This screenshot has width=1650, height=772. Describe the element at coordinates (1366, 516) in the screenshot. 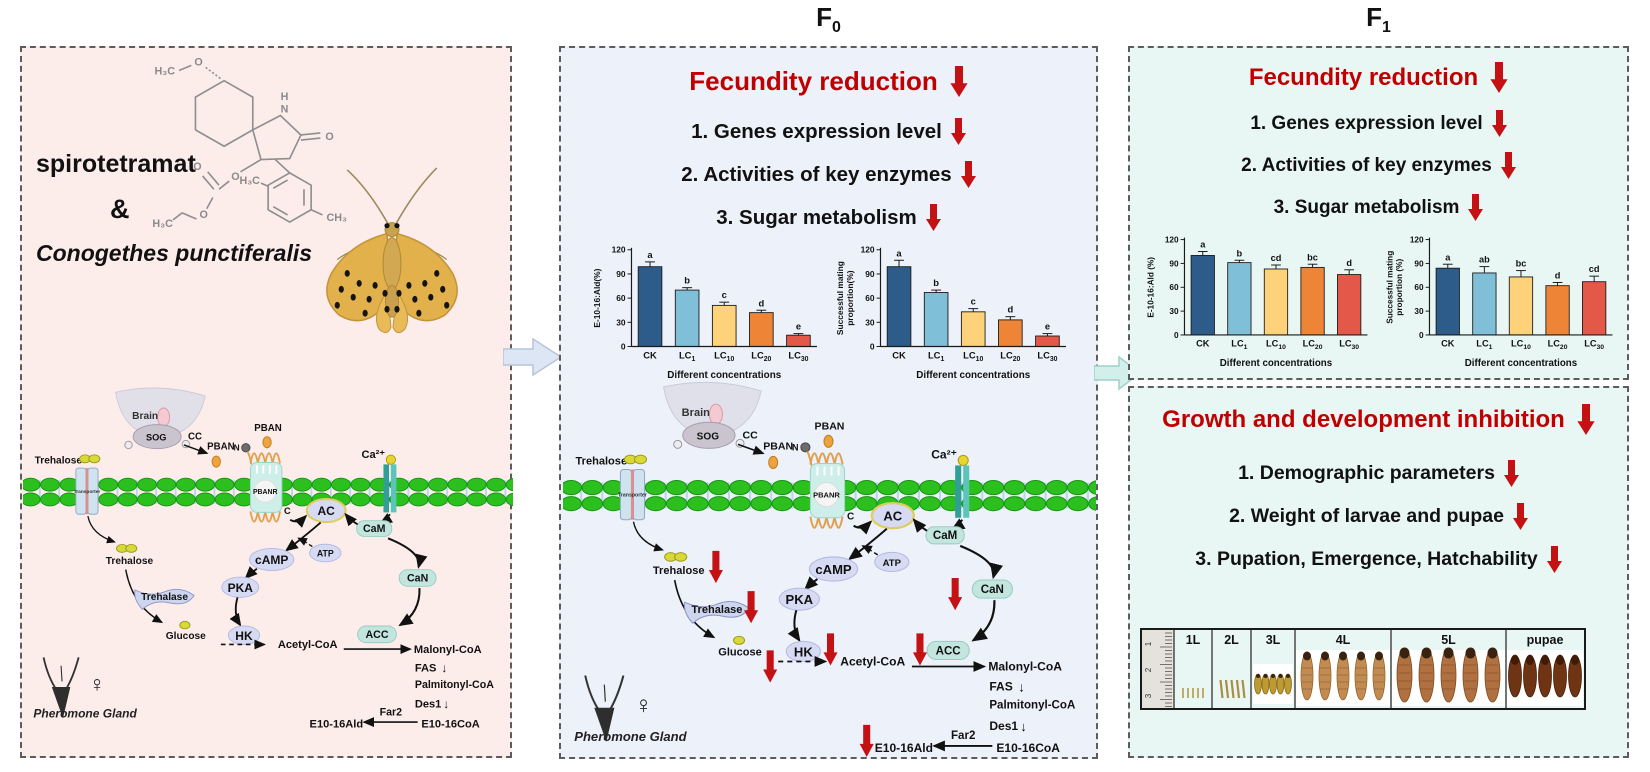

I see `growth-item-2-label: 2. Weight of larvae and pupae` at that location.